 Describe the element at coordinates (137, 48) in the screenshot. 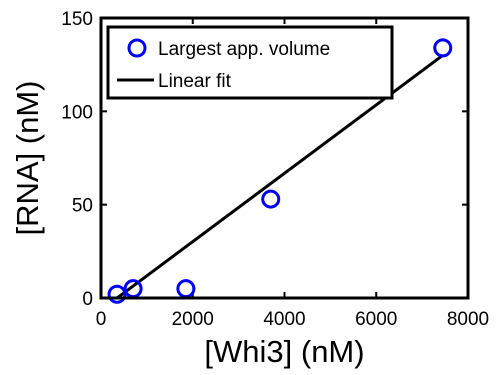

I see `legend-marker-circle` at that location.